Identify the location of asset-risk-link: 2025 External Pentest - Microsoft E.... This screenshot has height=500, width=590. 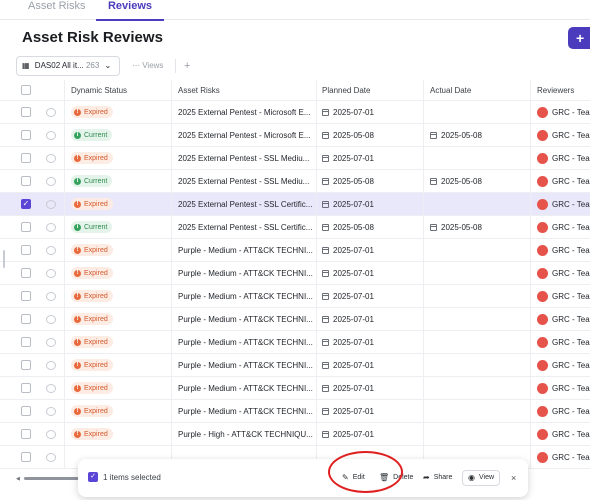
(244, 112).